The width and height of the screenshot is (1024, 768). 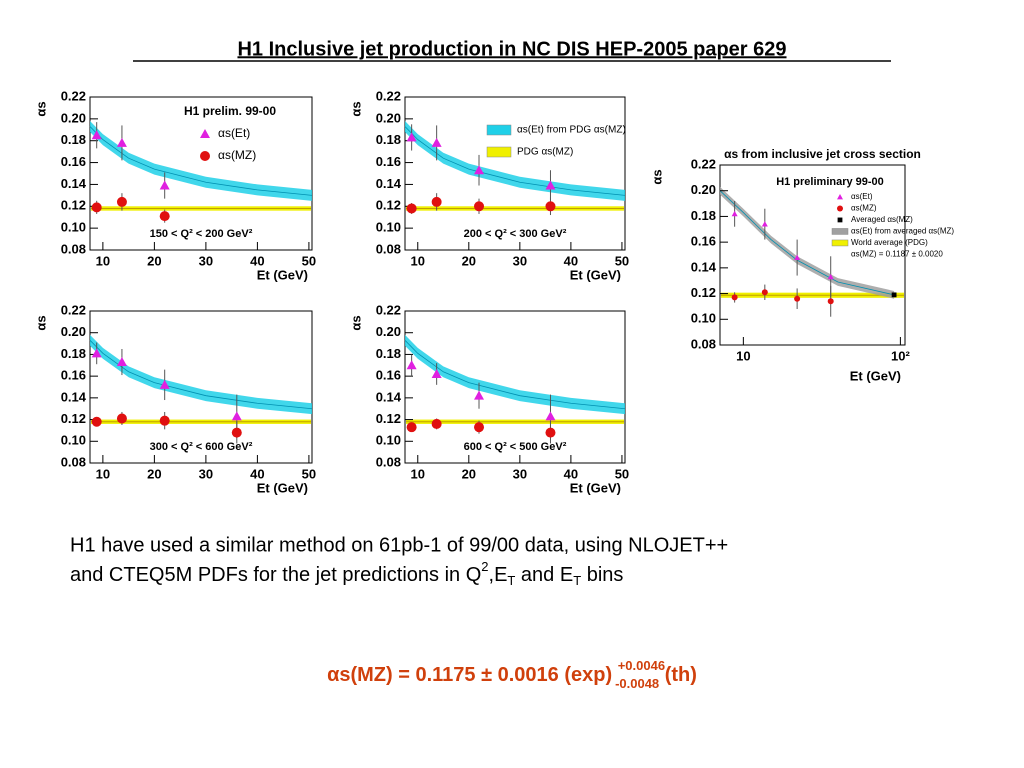 What do you see at coordinates (388, 461) in the screenshot?
I see `y-tick-label: 0.08` at bounding box center [388, 461].